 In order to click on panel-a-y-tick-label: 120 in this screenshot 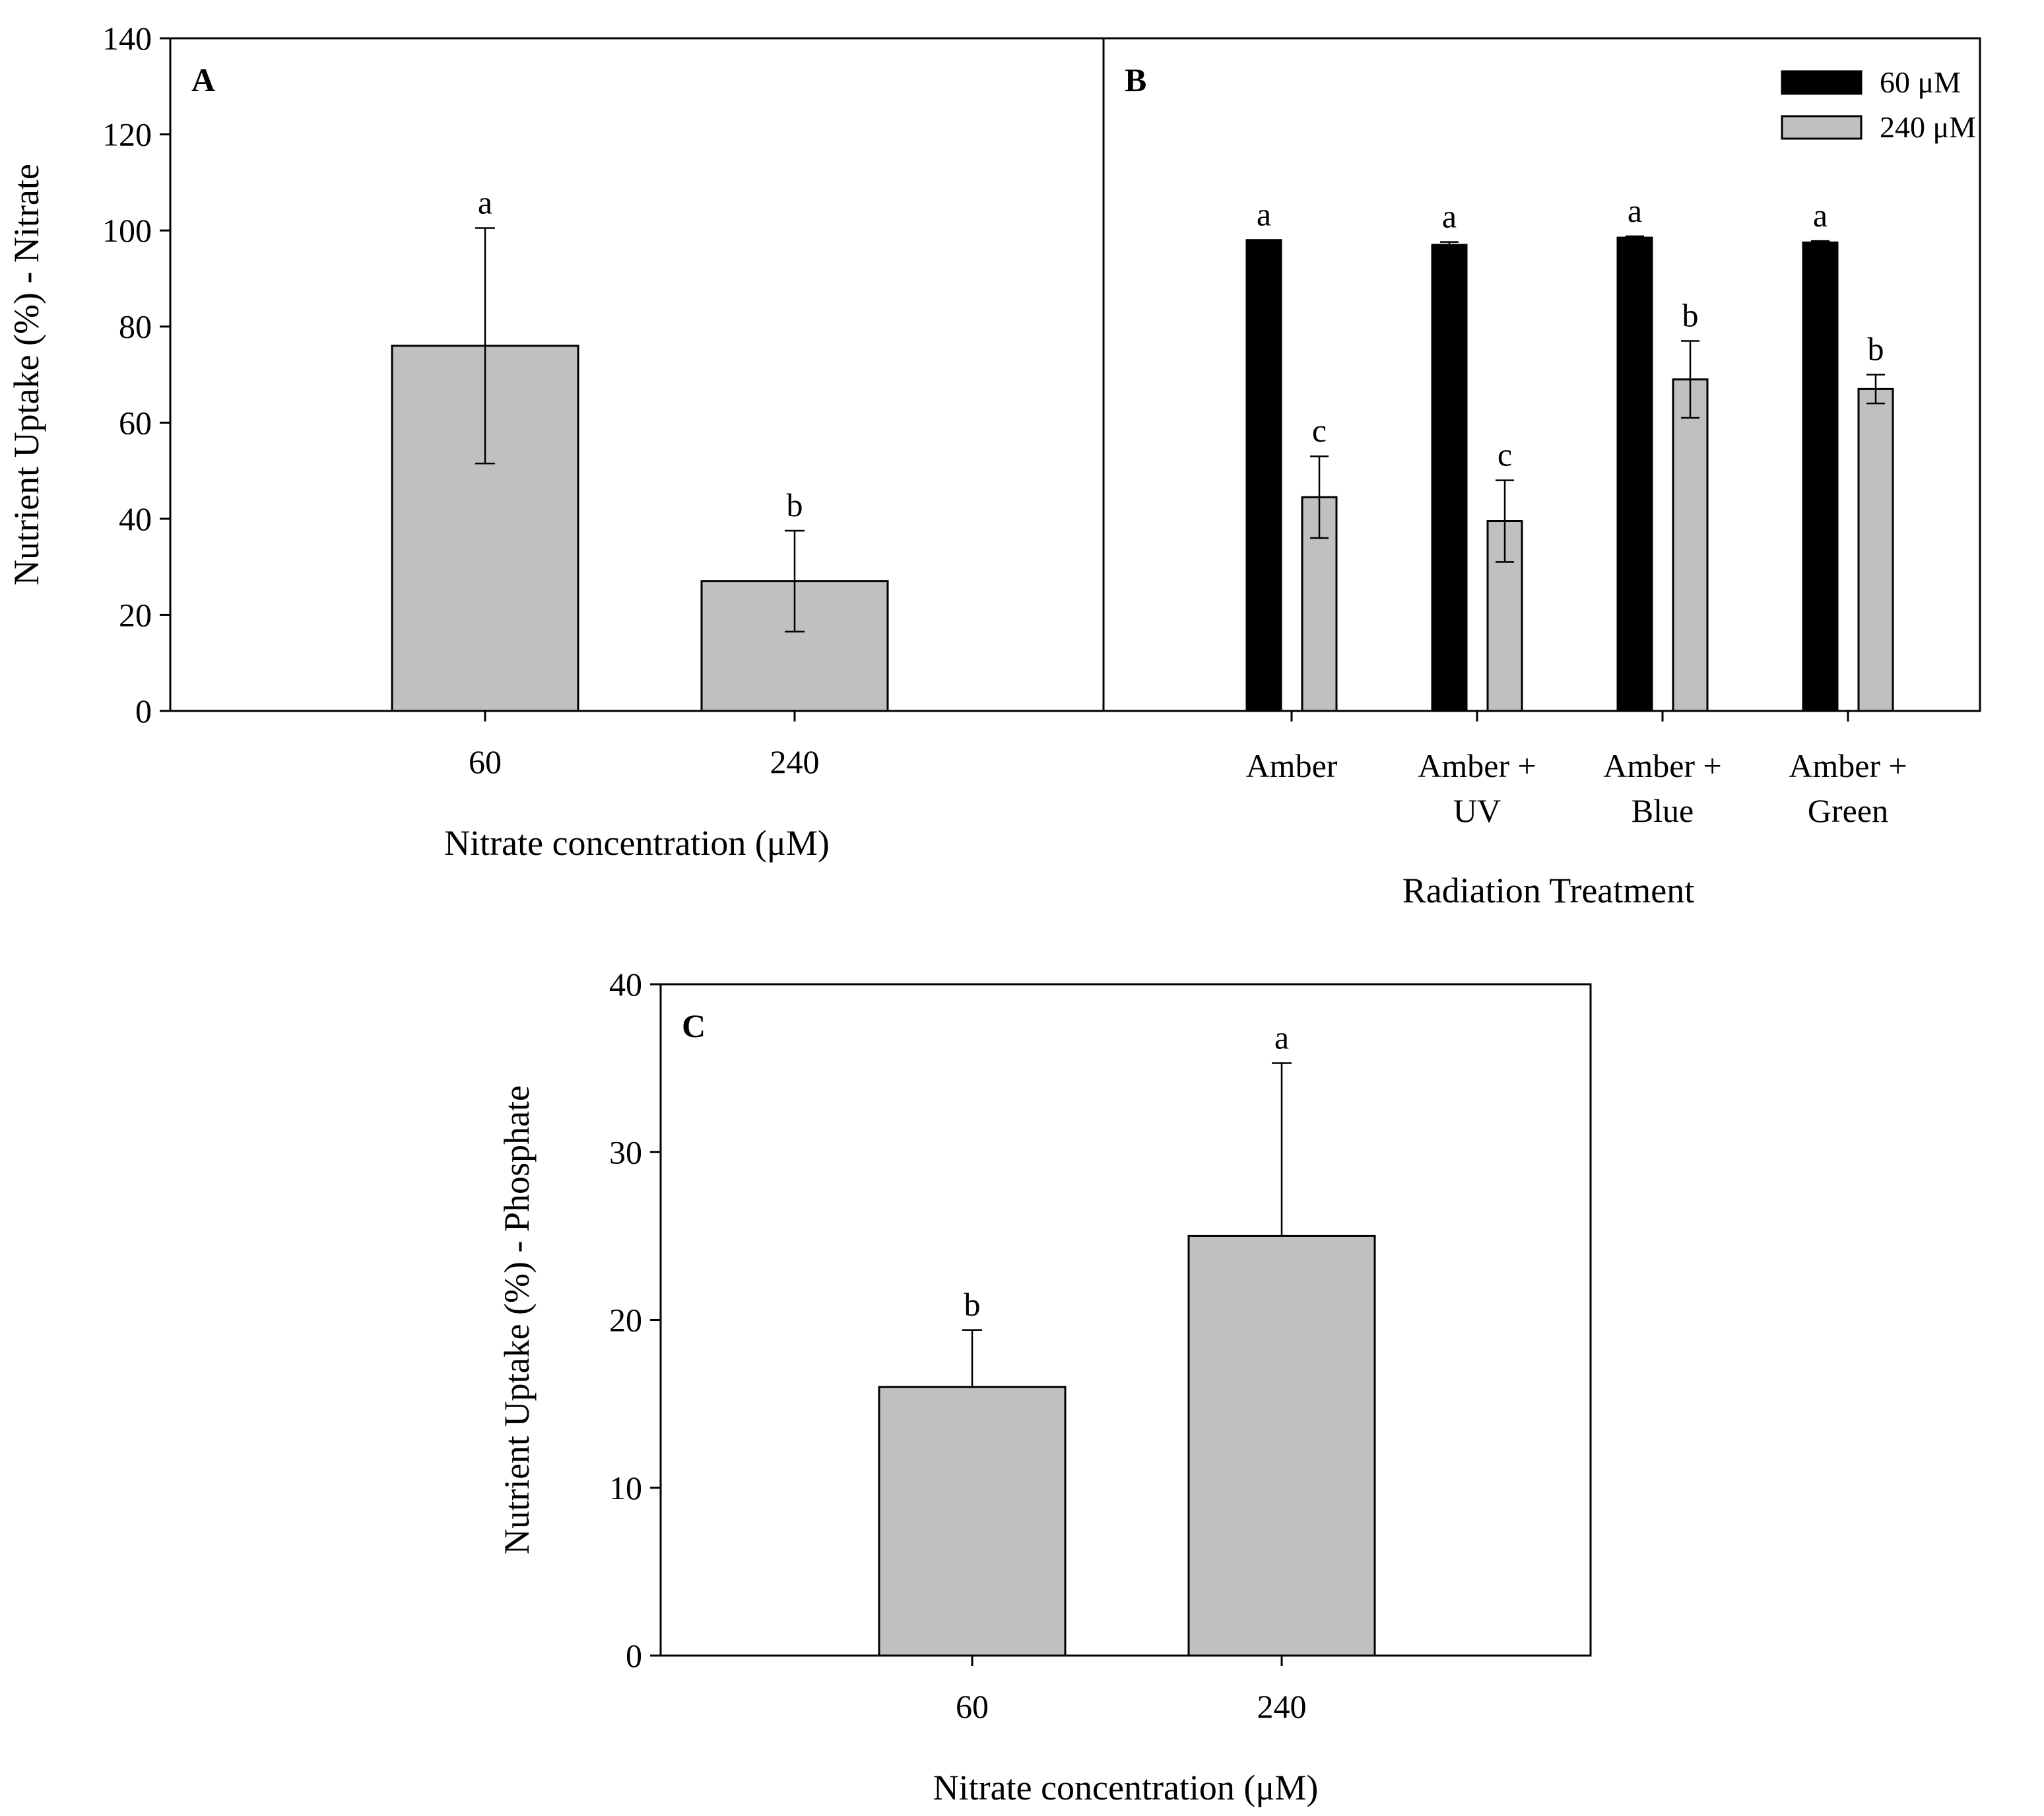, I will do `click(127, 134)`.